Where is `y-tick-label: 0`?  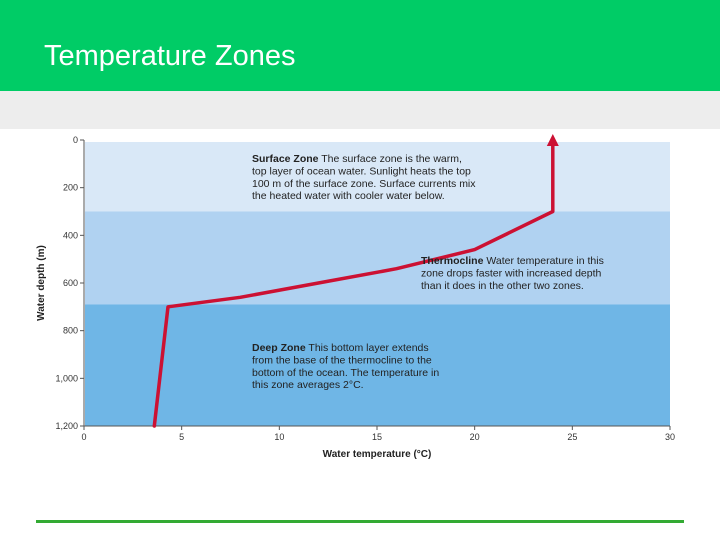
y-tick-label: 0 is located at coordinates (75, 140).